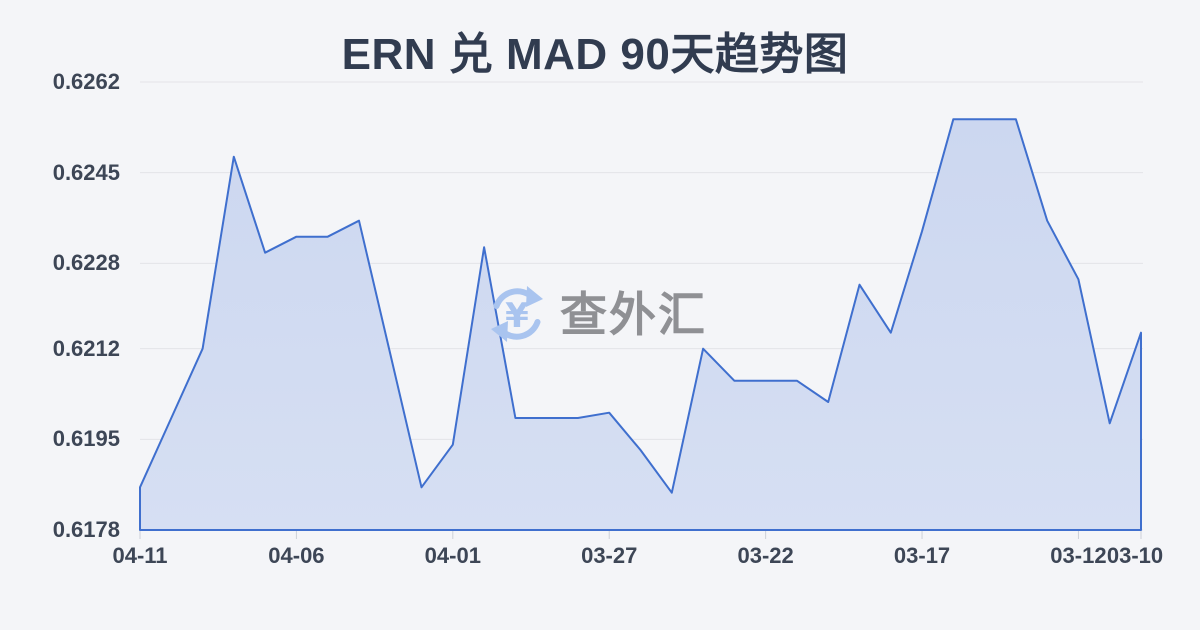  Describe the element at coordinates (1135, 555) in the screenshot. I see `x-axis-label: 03-10` at that location.